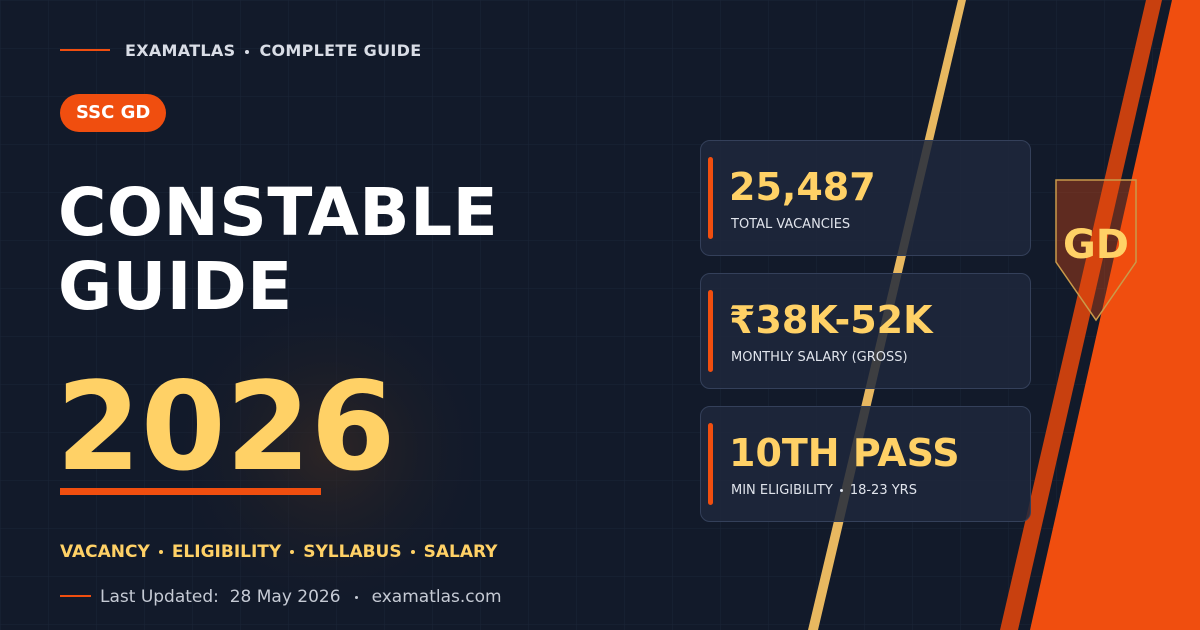 This screenshot has height=630, width=1200. What do you see at coordinates (105, 552) in the screenshot?
I see `topic: VACANCY` at bounding box center [105, 552].